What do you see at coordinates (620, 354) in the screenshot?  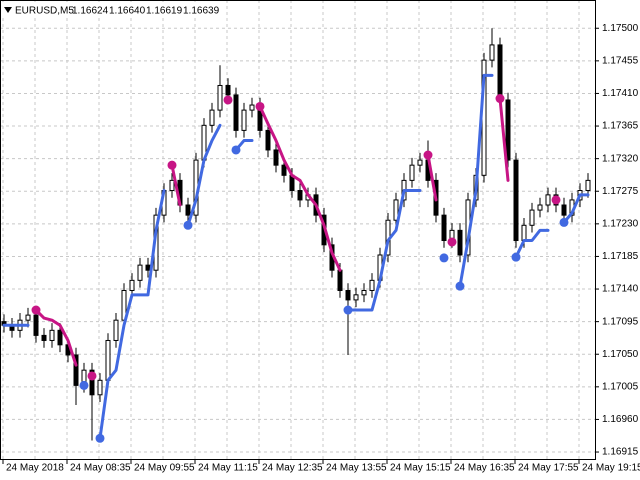 I see `y-tick-label: 1.17050` at bounding box center [620, 354].